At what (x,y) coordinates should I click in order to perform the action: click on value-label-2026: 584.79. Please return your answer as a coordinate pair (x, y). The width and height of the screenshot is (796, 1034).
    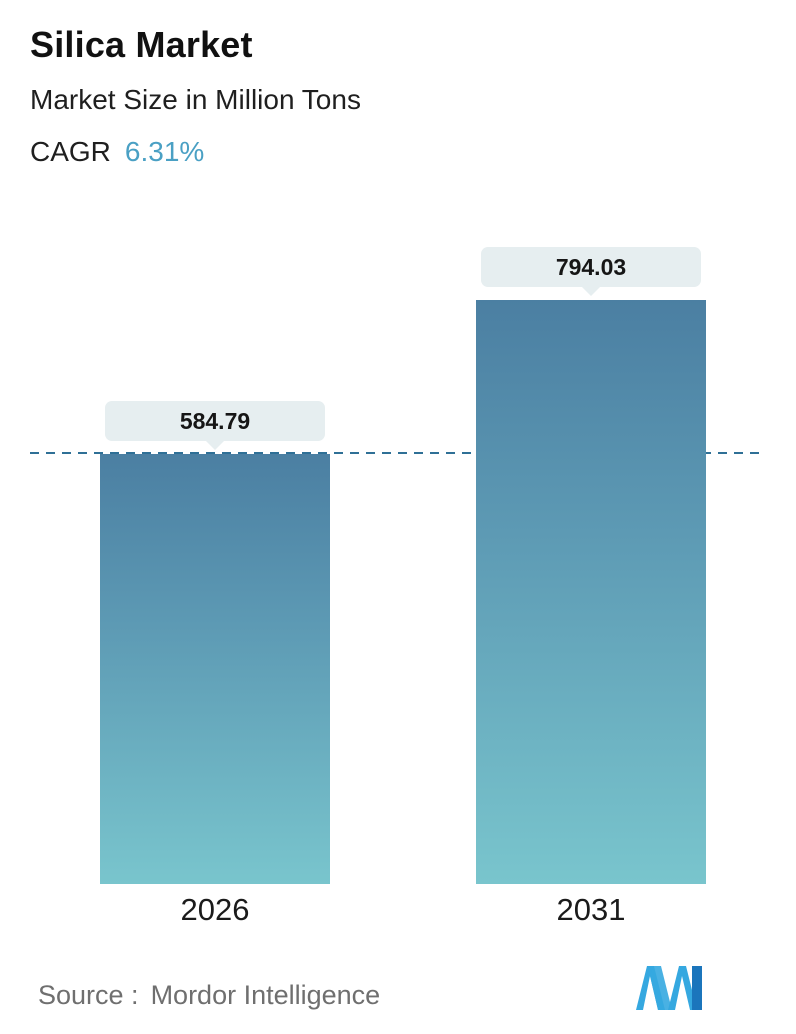
    Looking at the image, I should click on (215, 420).